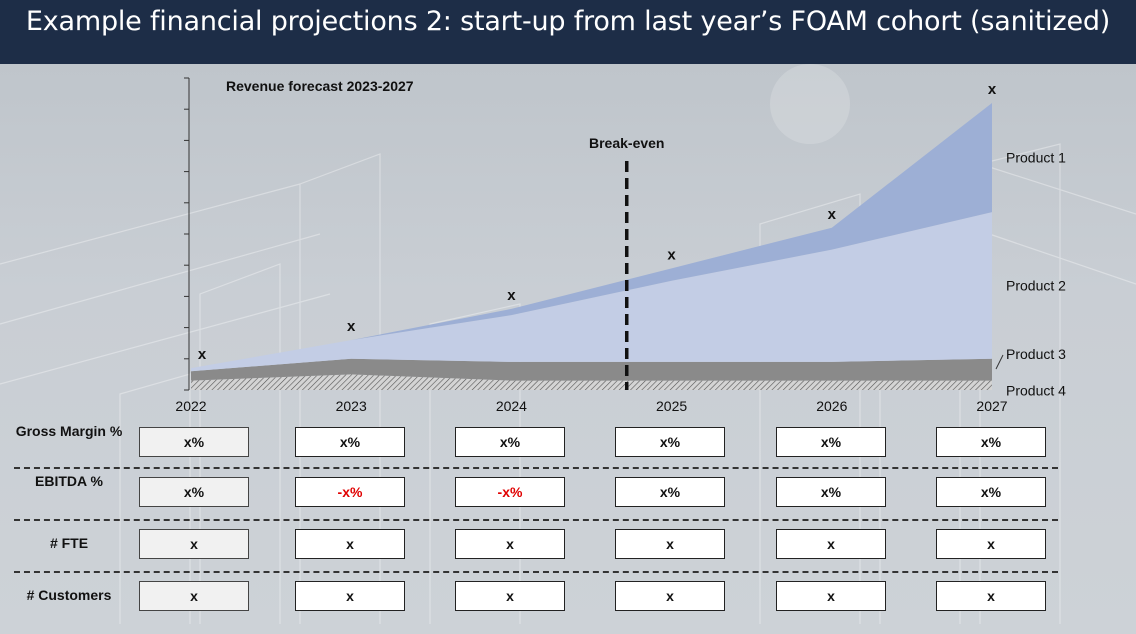 This screenshot has width=1136, height=634. What do you see at coordinates (992, 89) in the screenshot?
I see `point-label-2027: x` at bounding box center [992, 89].